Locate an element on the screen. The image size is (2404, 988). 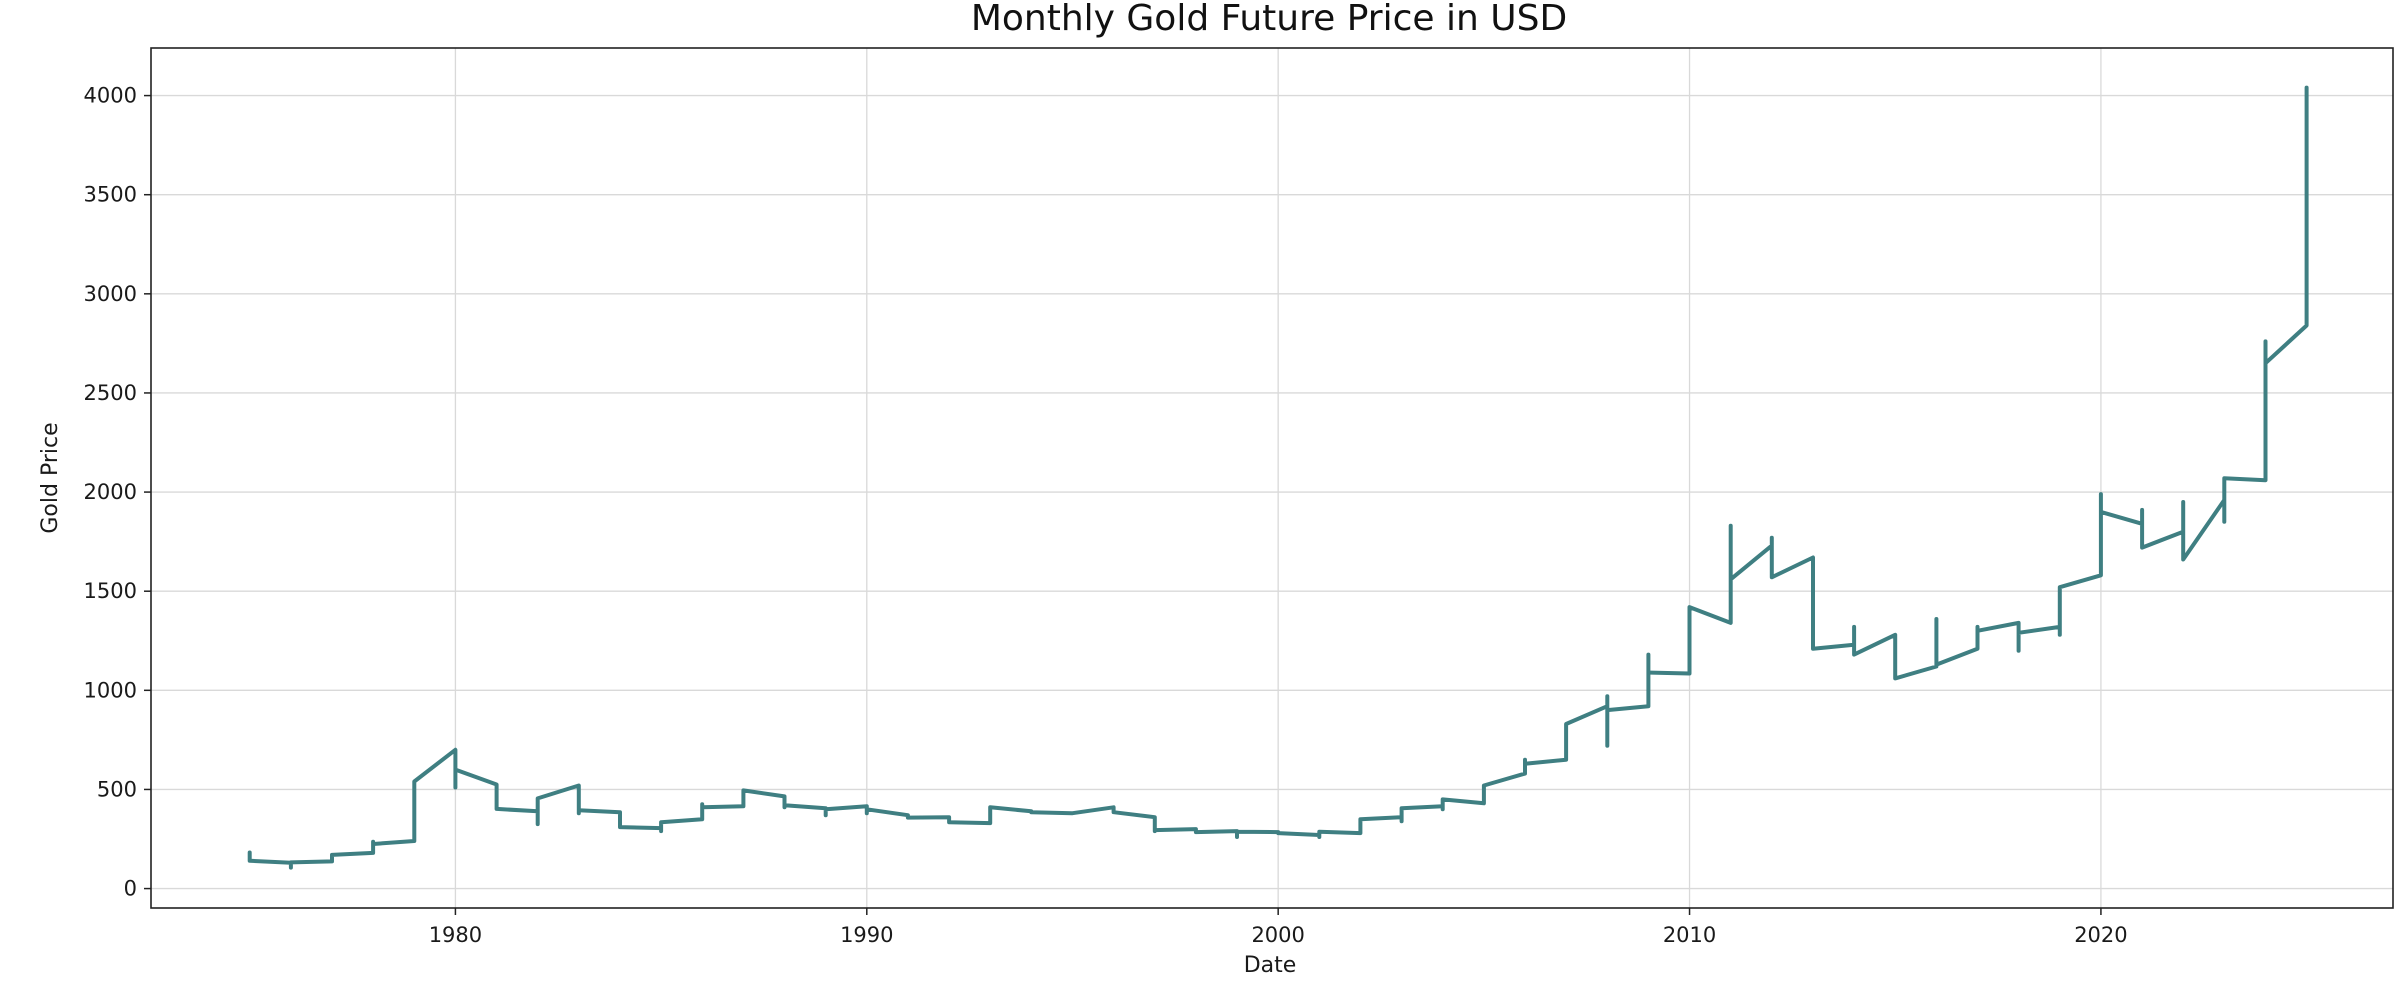
x-tick-label: 1990 is located at coordinates (866, 935).